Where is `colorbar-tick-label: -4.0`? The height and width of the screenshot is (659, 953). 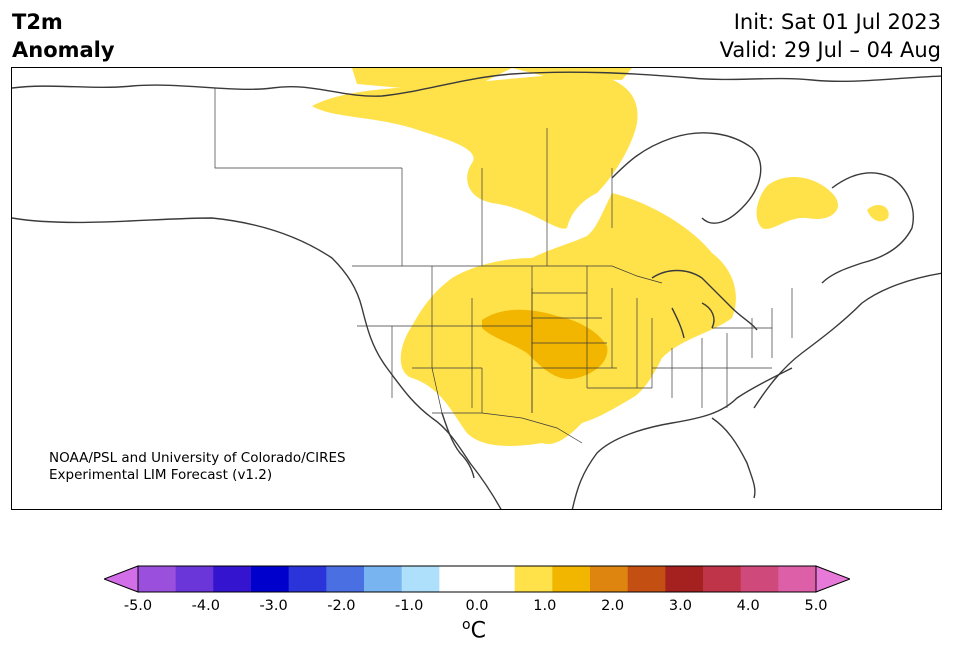 colorbar-tick-label: -4.0 is located at coordinates (205, 606).